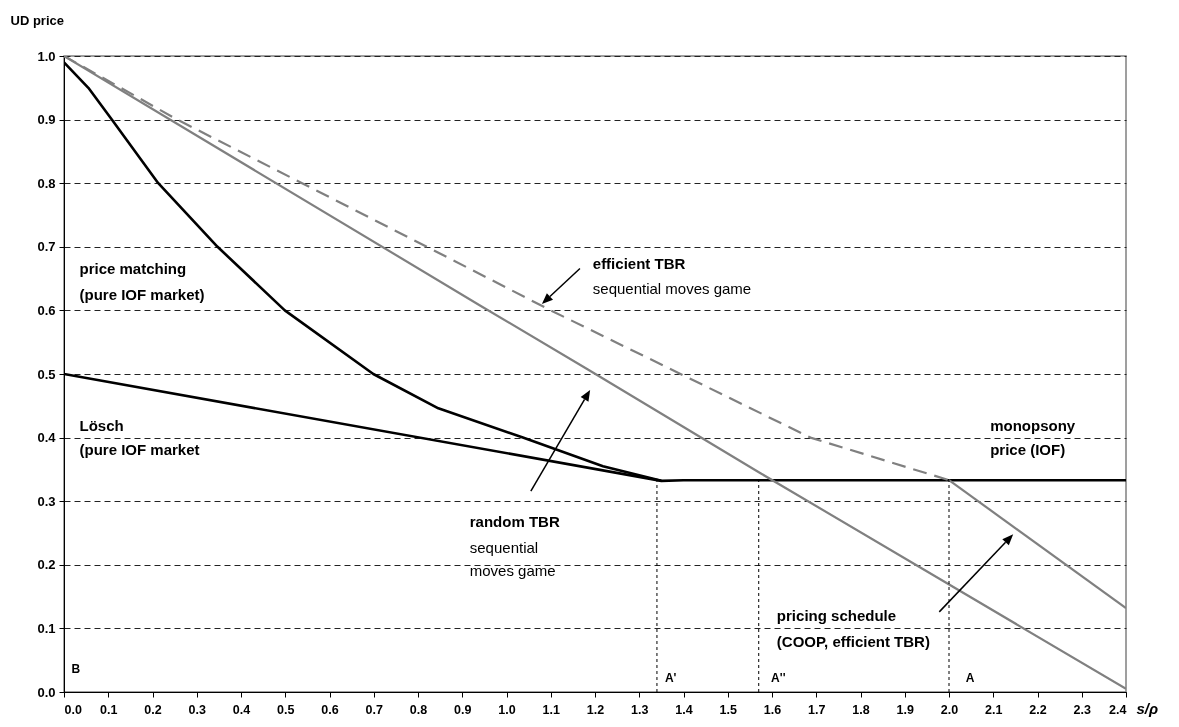 The image size is (1179, 727). What do you see at coordinates (595, 709) in the screenshot?
I see `x-tick-label: 1.2` at bounding box center [595, 709].